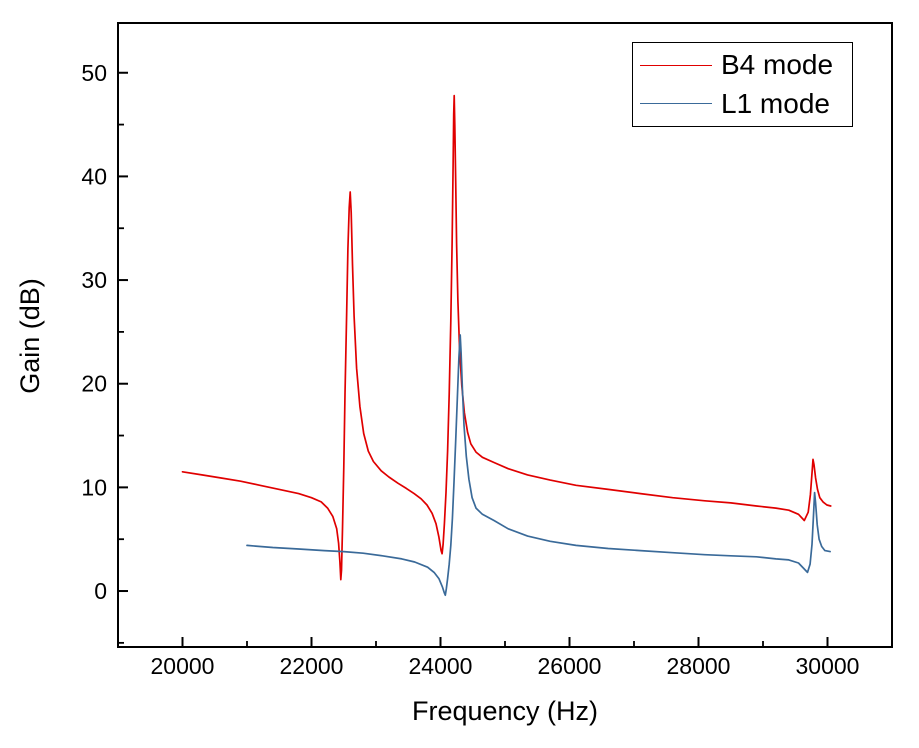 The width and height of the screenshot is (919, 748). Describe the element at coordinates (94, 73) in the screenshot. I see `y-tick-label: 50` at that location.